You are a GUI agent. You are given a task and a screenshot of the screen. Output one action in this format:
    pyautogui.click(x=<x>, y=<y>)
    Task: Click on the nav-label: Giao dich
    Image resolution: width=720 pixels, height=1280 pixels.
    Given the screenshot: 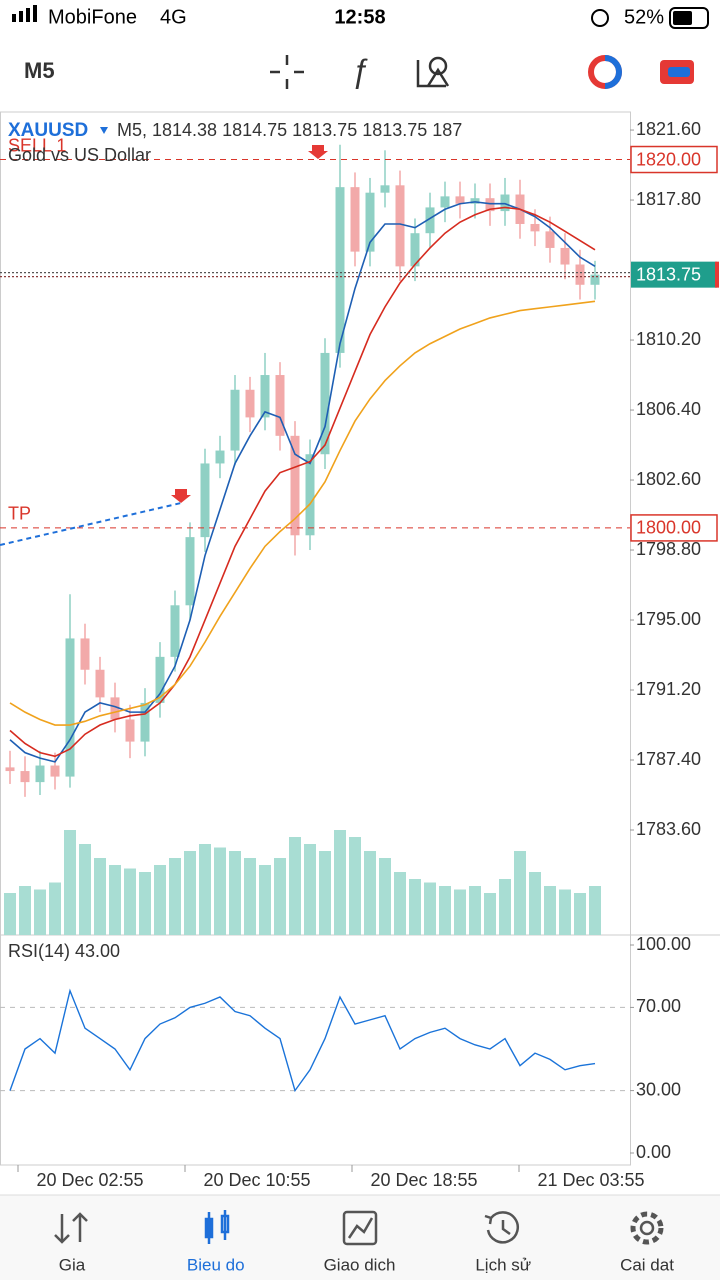 What is the action you would take?
    pyautogui.click(x=360, y=1264)
    